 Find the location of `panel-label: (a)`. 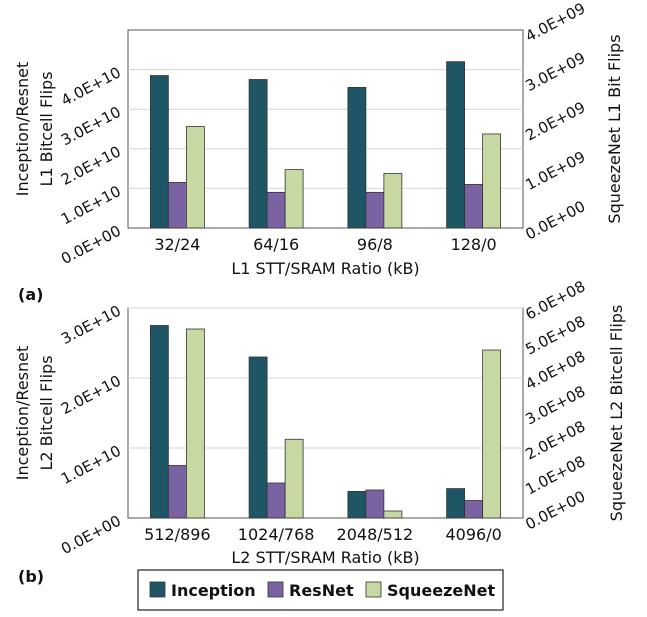

panel-label: (a) is located at coordinates (30, 294).